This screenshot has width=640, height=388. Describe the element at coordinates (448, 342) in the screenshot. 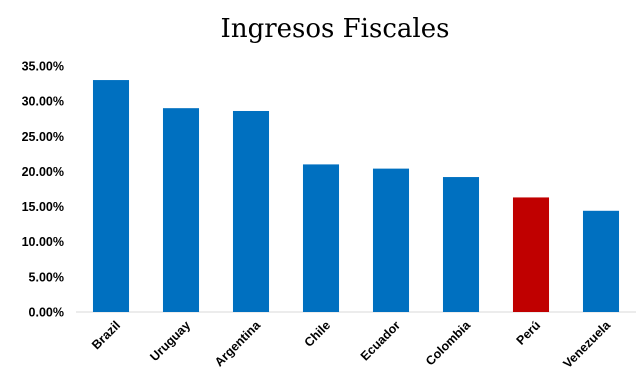

I see `x-tick-label: Colombia` at that location.